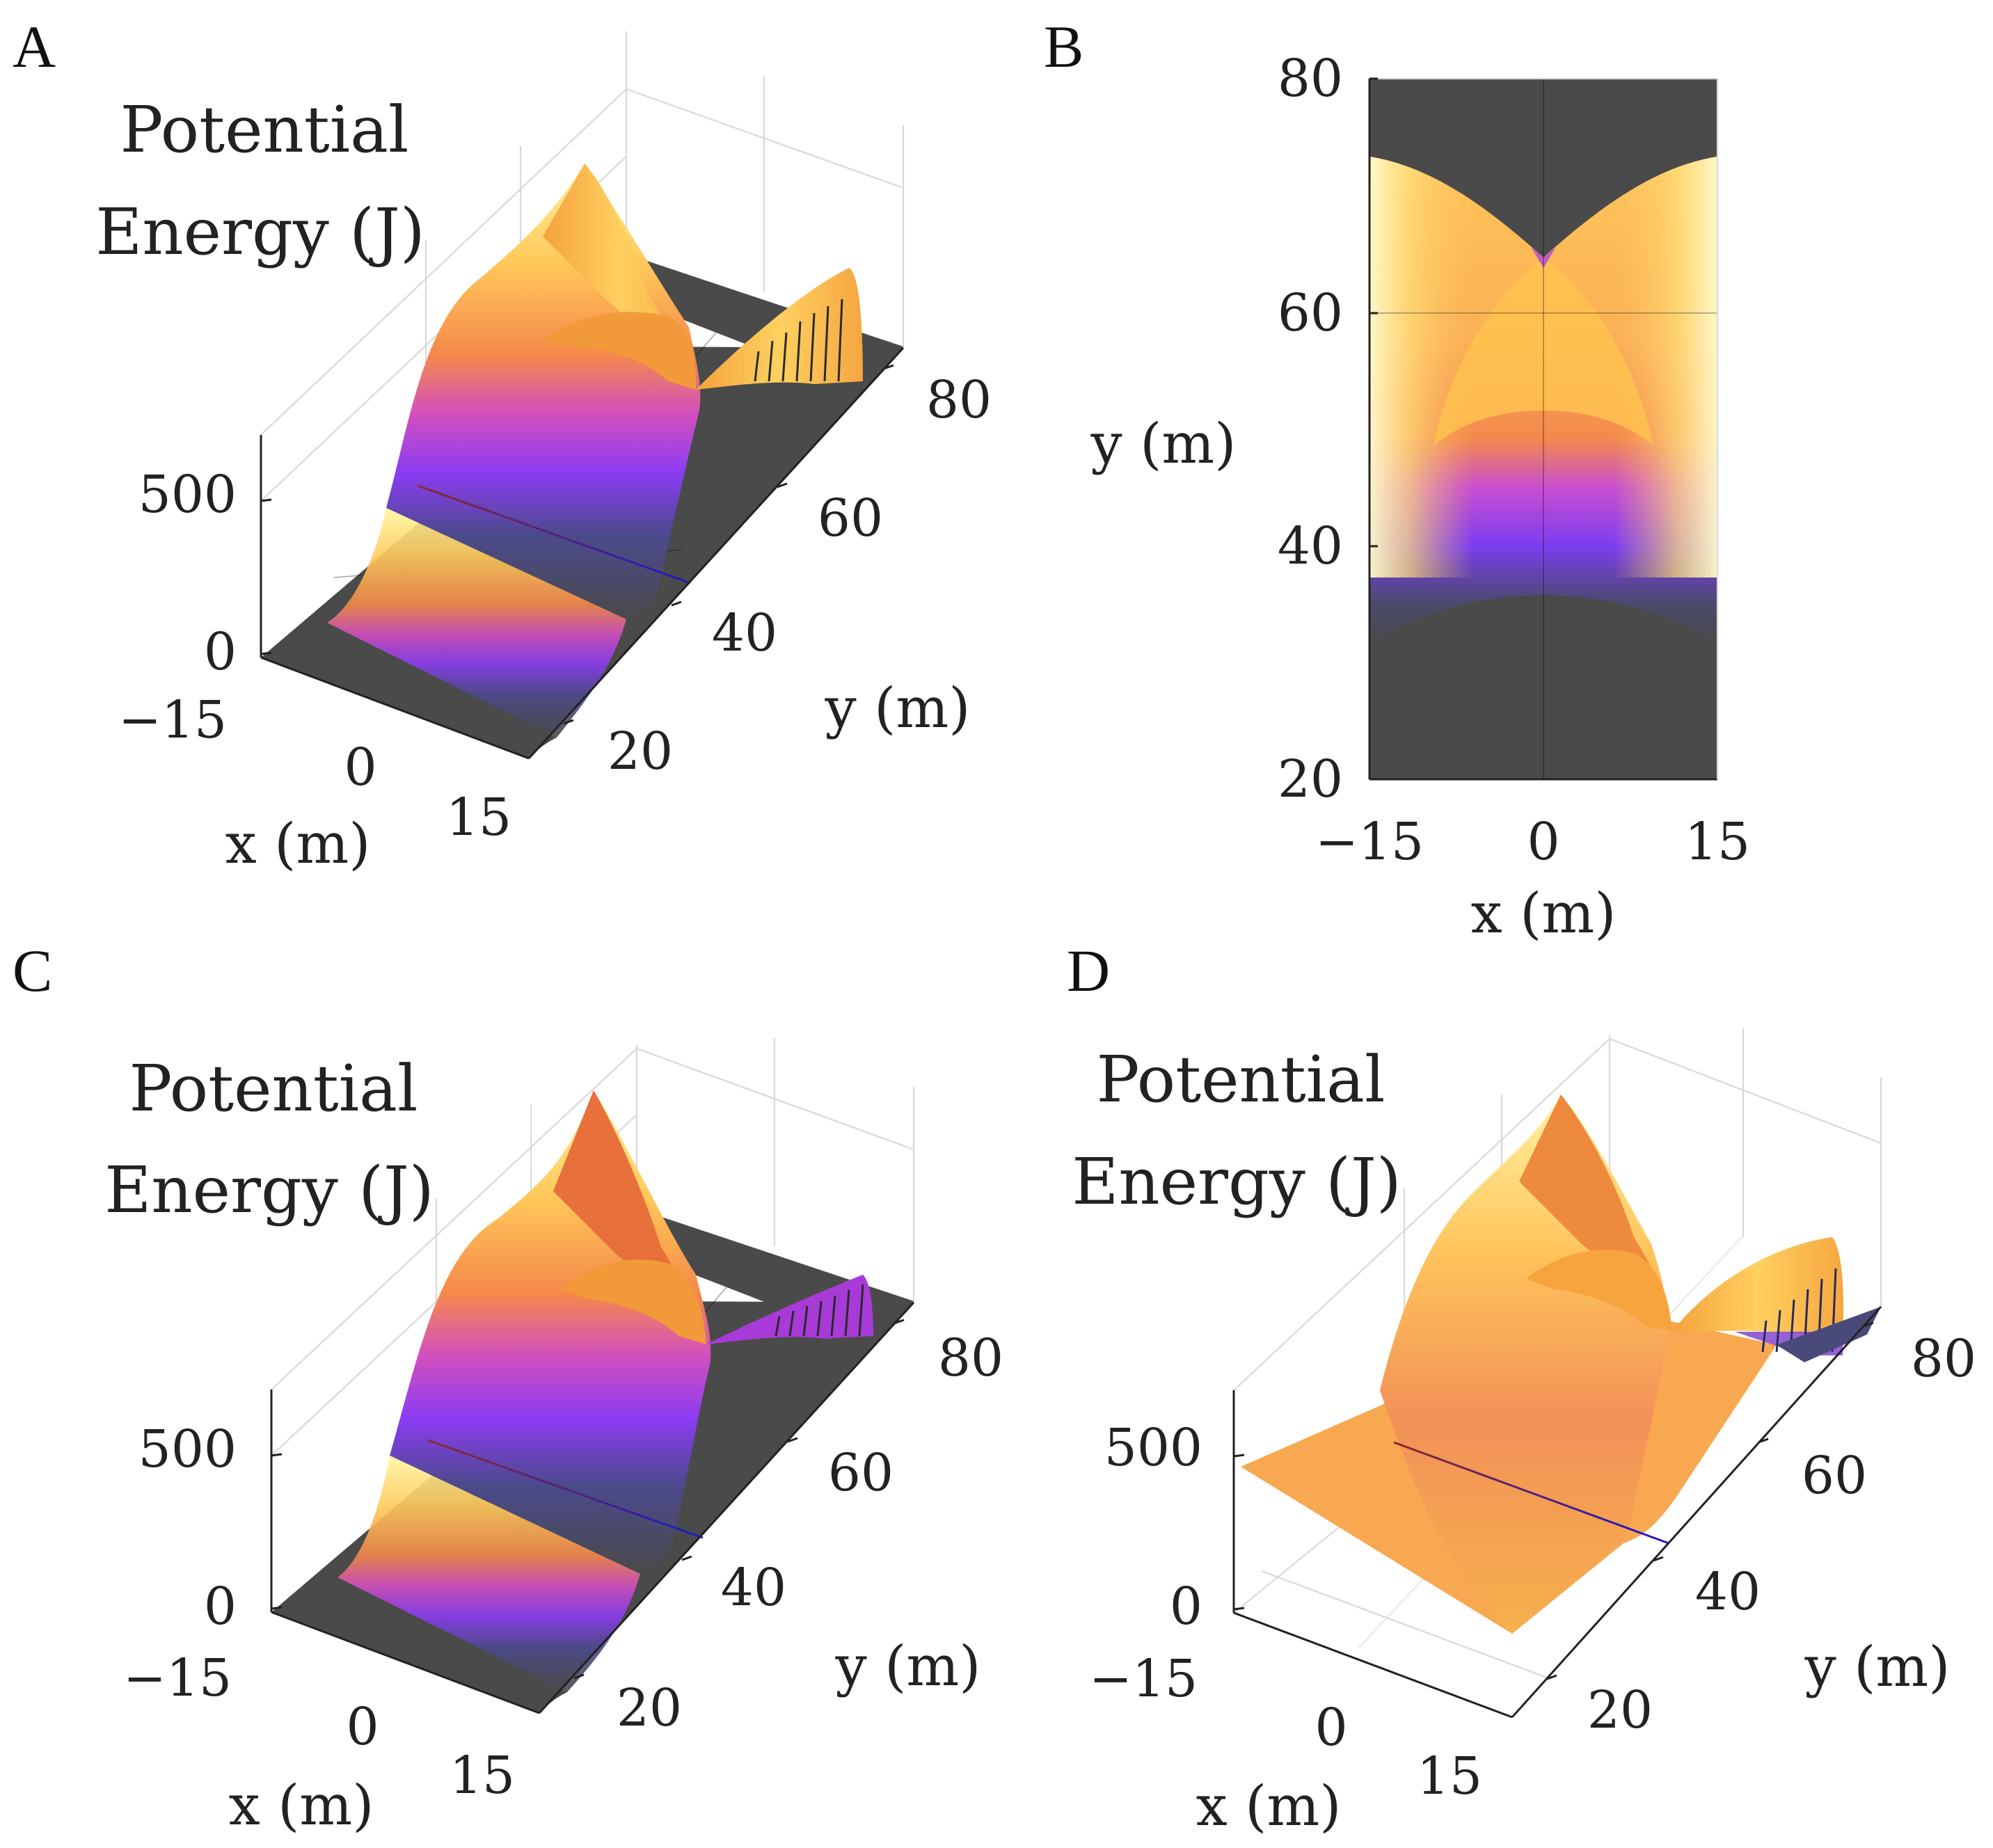  What do you see at coordinates (1328, 429) in the screenshot?
I see `y-ticks: 80 60 40 20` at bounding box center [1328, 429].